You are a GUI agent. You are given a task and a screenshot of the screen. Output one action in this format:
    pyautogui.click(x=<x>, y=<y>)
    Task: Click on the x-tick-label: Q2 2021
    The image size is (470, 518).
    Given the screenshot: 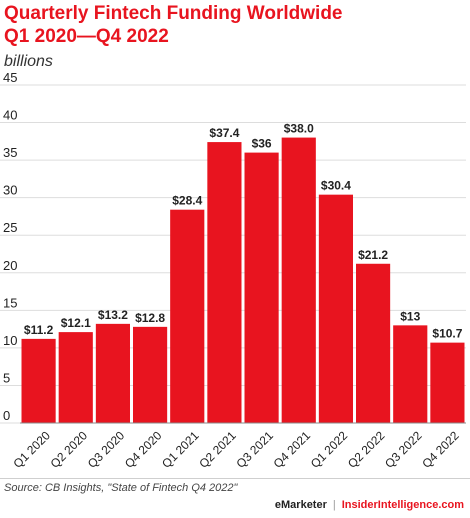 What is the action you would take?
    pyautogui.click(x=217, y=449)
    